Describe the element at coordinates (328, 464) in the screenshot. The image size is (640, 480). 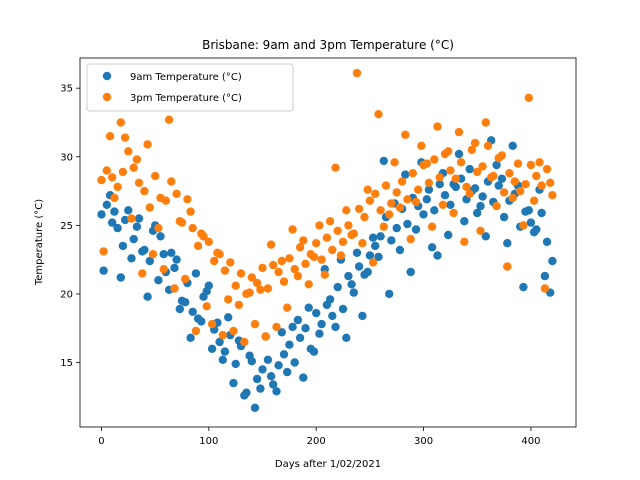
I see `x-axis-label: Days after 1/02/2021` at that location.